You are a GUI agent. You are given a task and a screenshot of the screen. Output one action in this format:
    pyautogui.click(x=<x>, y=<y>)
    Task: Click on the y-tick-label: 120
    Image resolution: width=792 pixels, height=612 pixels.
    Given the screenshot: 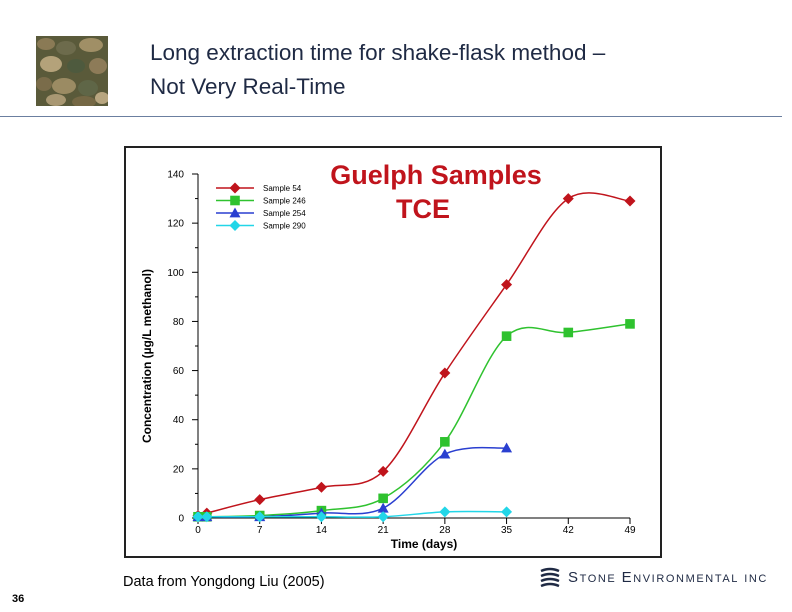 What is the action you would take?
    pyautogui.click(x=175, y=224)
    